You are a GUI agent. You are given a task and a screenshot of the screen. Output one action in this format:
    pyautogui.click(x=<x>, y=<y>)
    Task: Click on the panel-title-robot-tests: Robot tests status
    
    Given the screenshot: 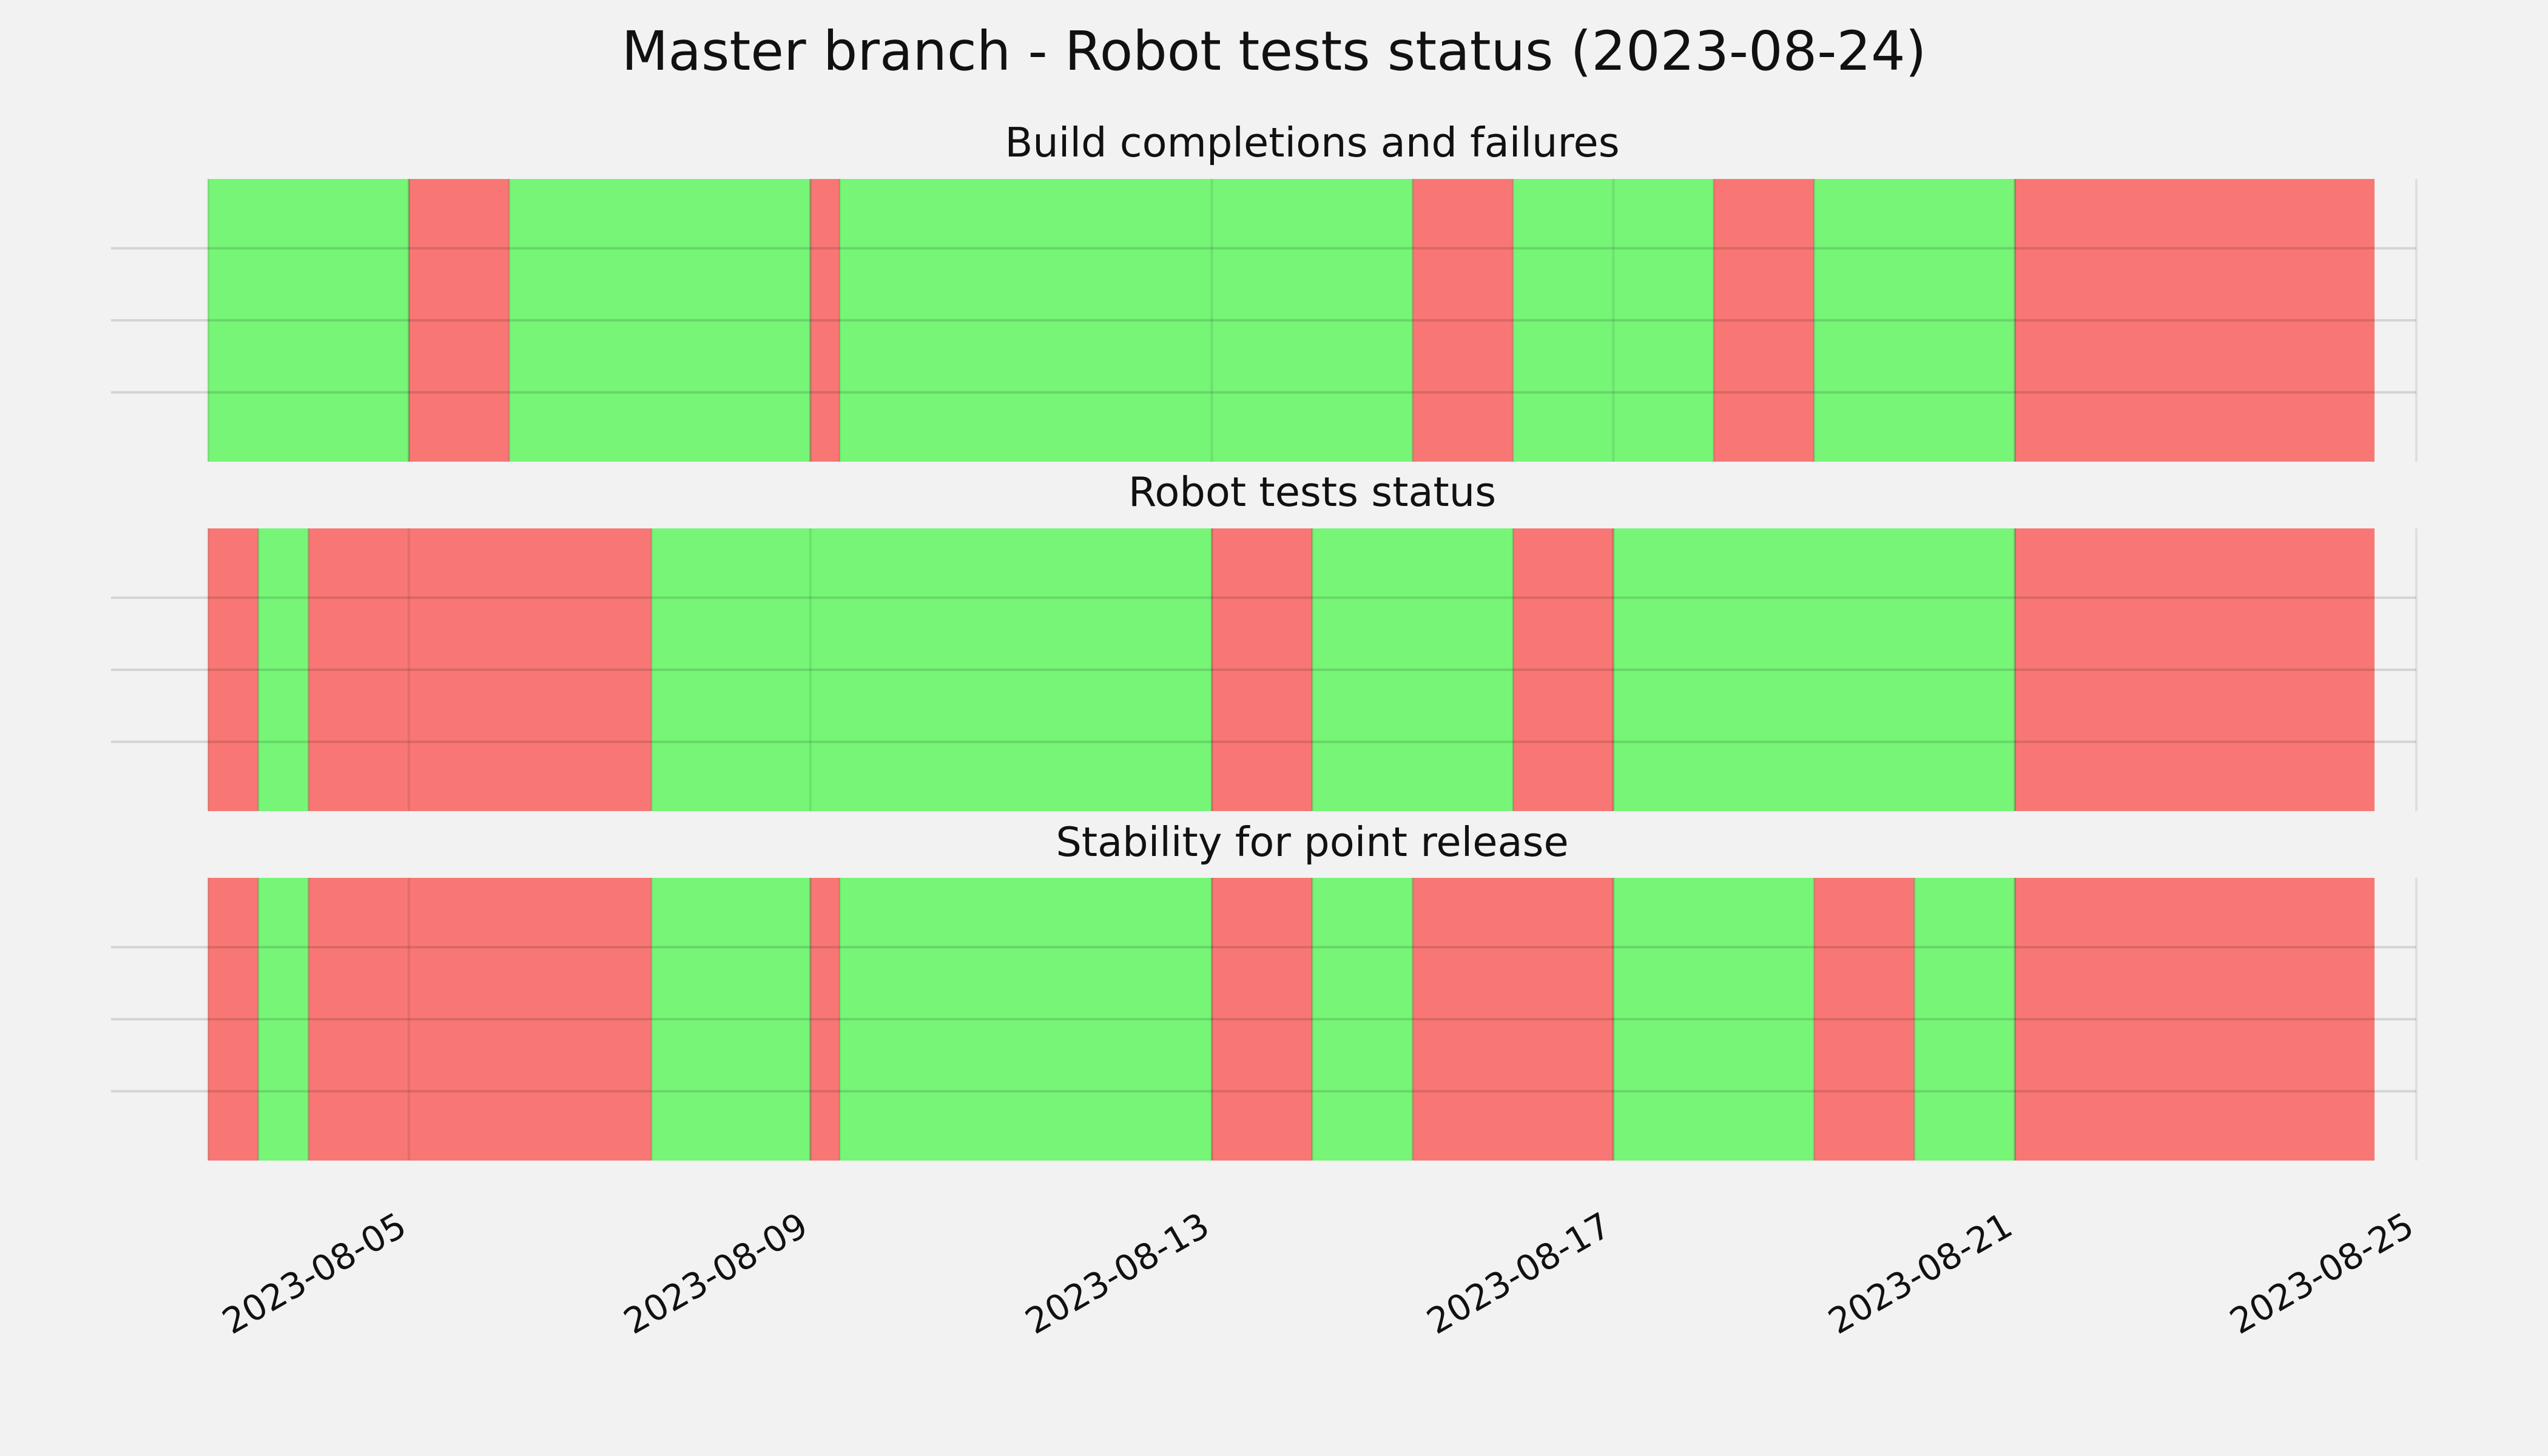 What is the action you would take?
    pyautogui.click(x=1312, y=492)
    